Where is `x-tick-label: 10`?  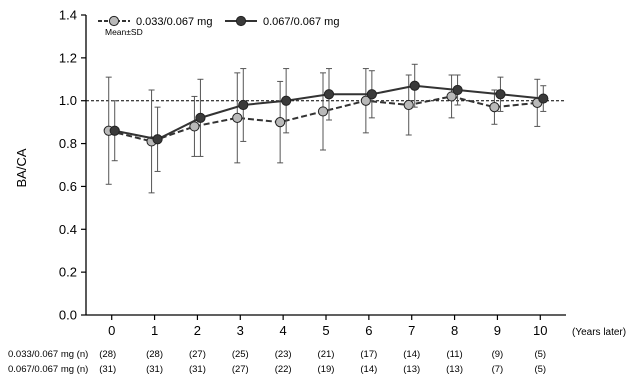 x-tick-label: 10 is located at coordinates (540, 330).